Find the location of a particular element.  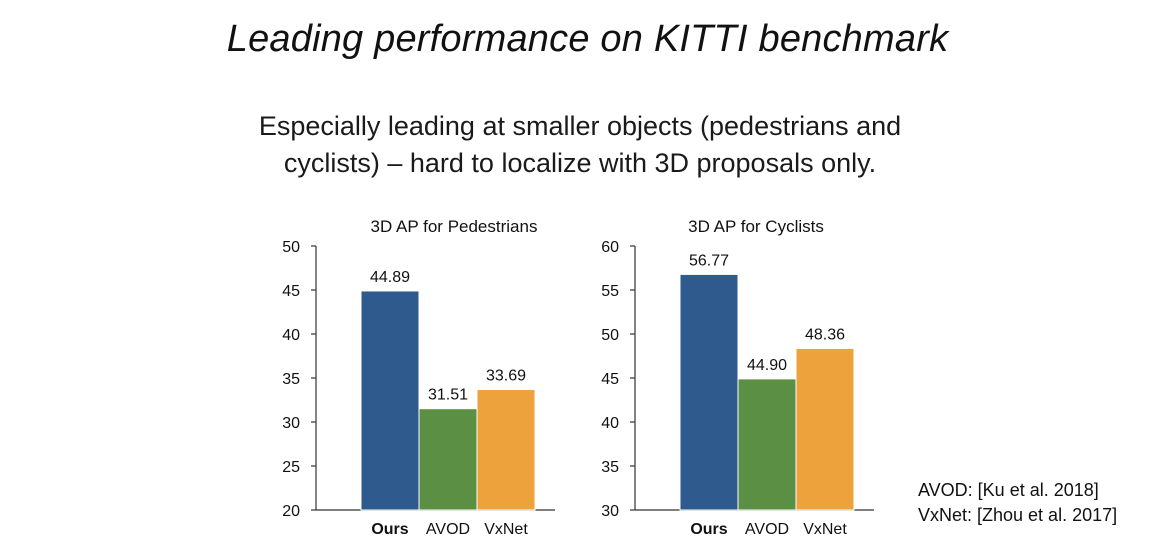

chart2-y-tick-label: 40 is located at coordinates (610, 423).